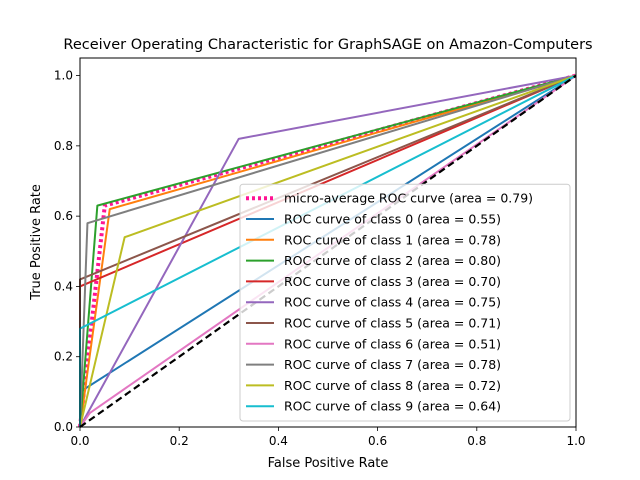 This screenshot has height=480, width=640. Describe the element at coordinates (179, 441) in the screenshot. I see `x-tick-label: 0.2` at that location.